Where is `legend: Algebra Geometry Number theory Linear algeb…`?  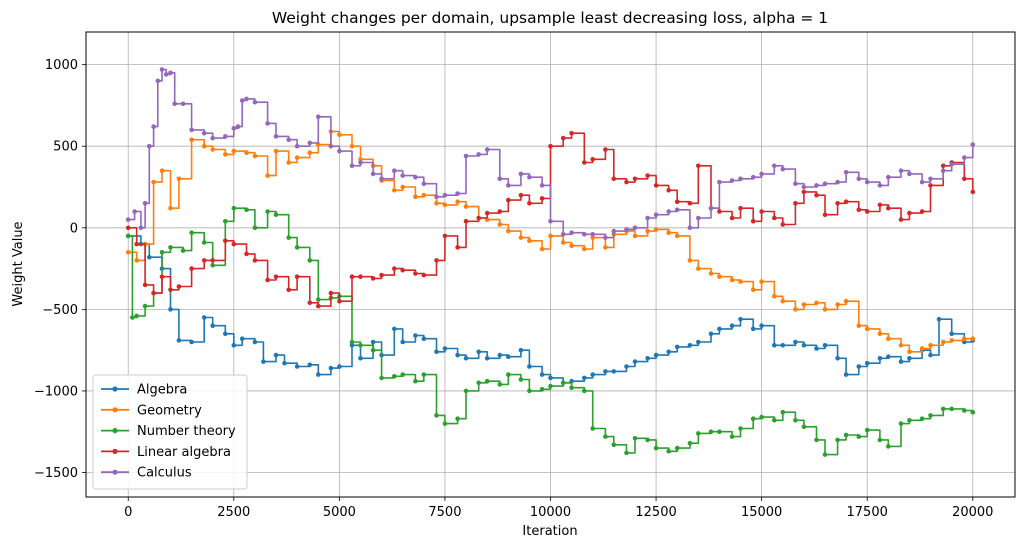 legend: Algebra Geometry Number theory Linear algeb… is located at coordinates (170, 432).